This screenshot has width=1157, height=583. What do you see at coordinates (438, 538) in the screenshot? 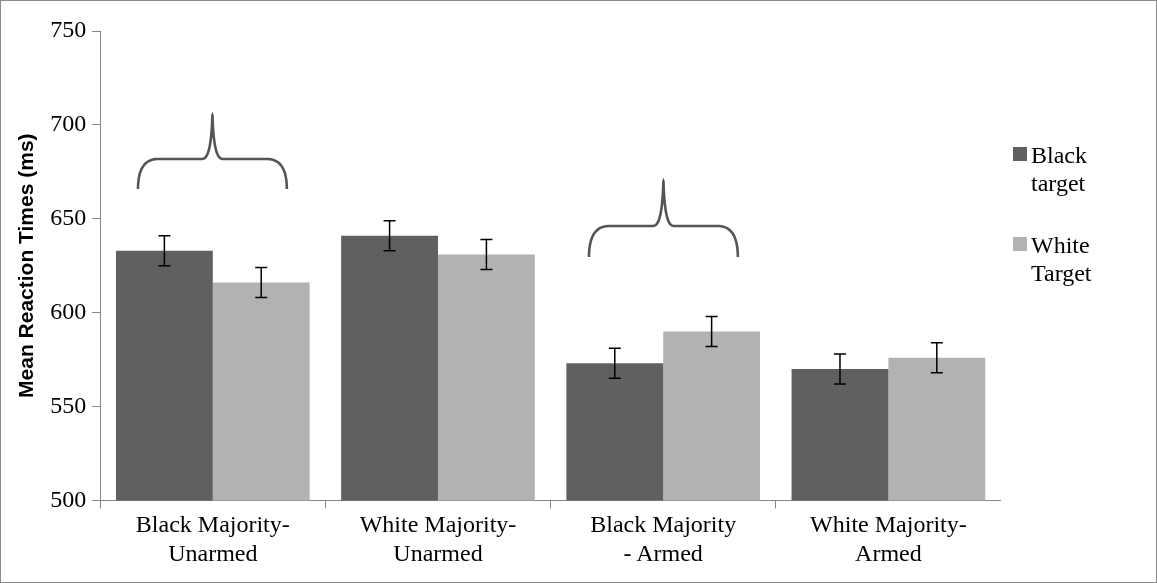
I see `x-tick-label: White Majority-Unarmed` at bounding box center [438, 538].